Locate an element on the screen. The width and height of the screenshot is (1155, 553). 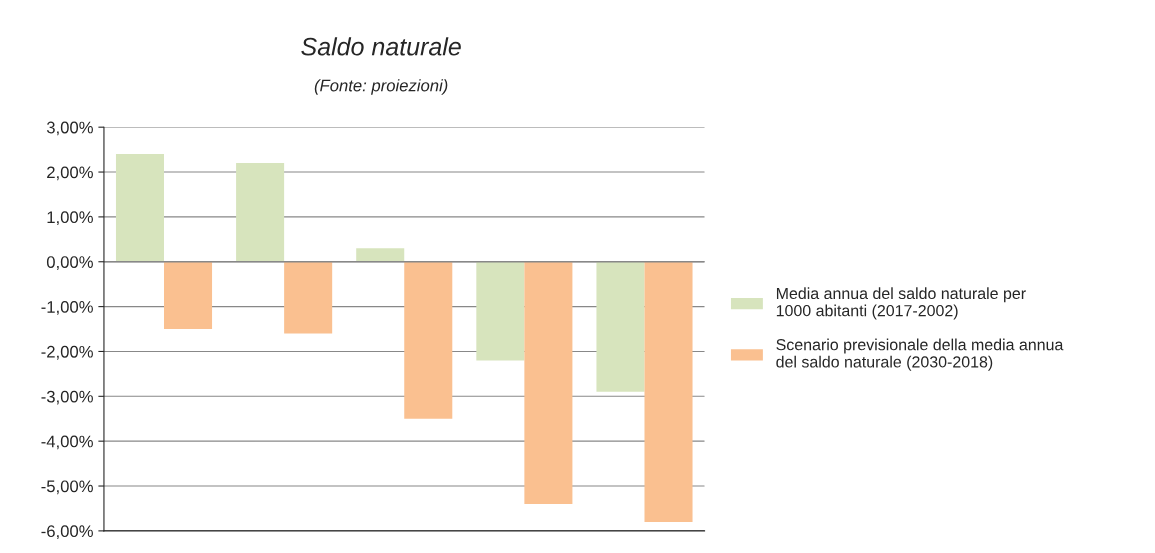
y-tick-label: -1,00% is located at coordinates (67, 308).